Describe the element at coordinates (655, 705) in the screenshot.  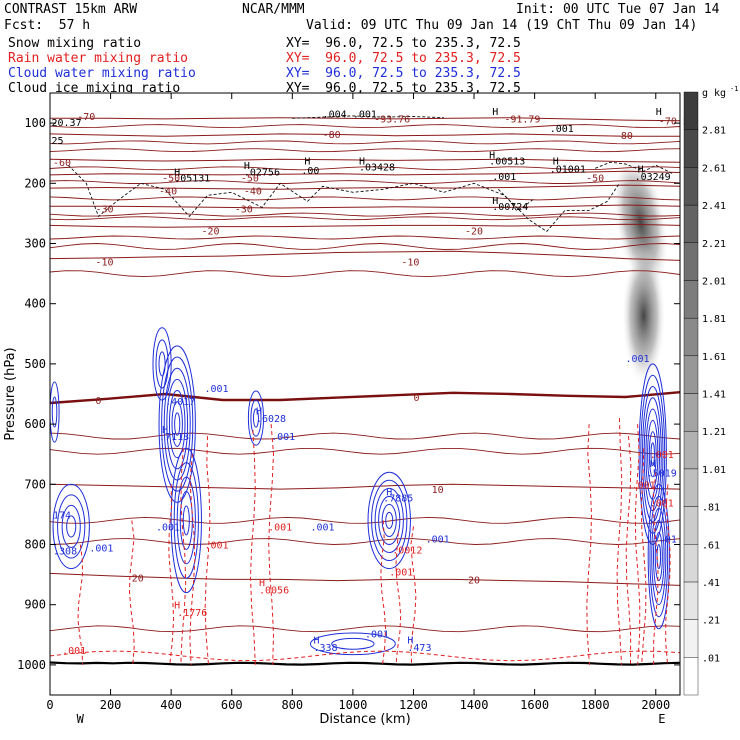
I see `x-tick-label: 2000` at that location.